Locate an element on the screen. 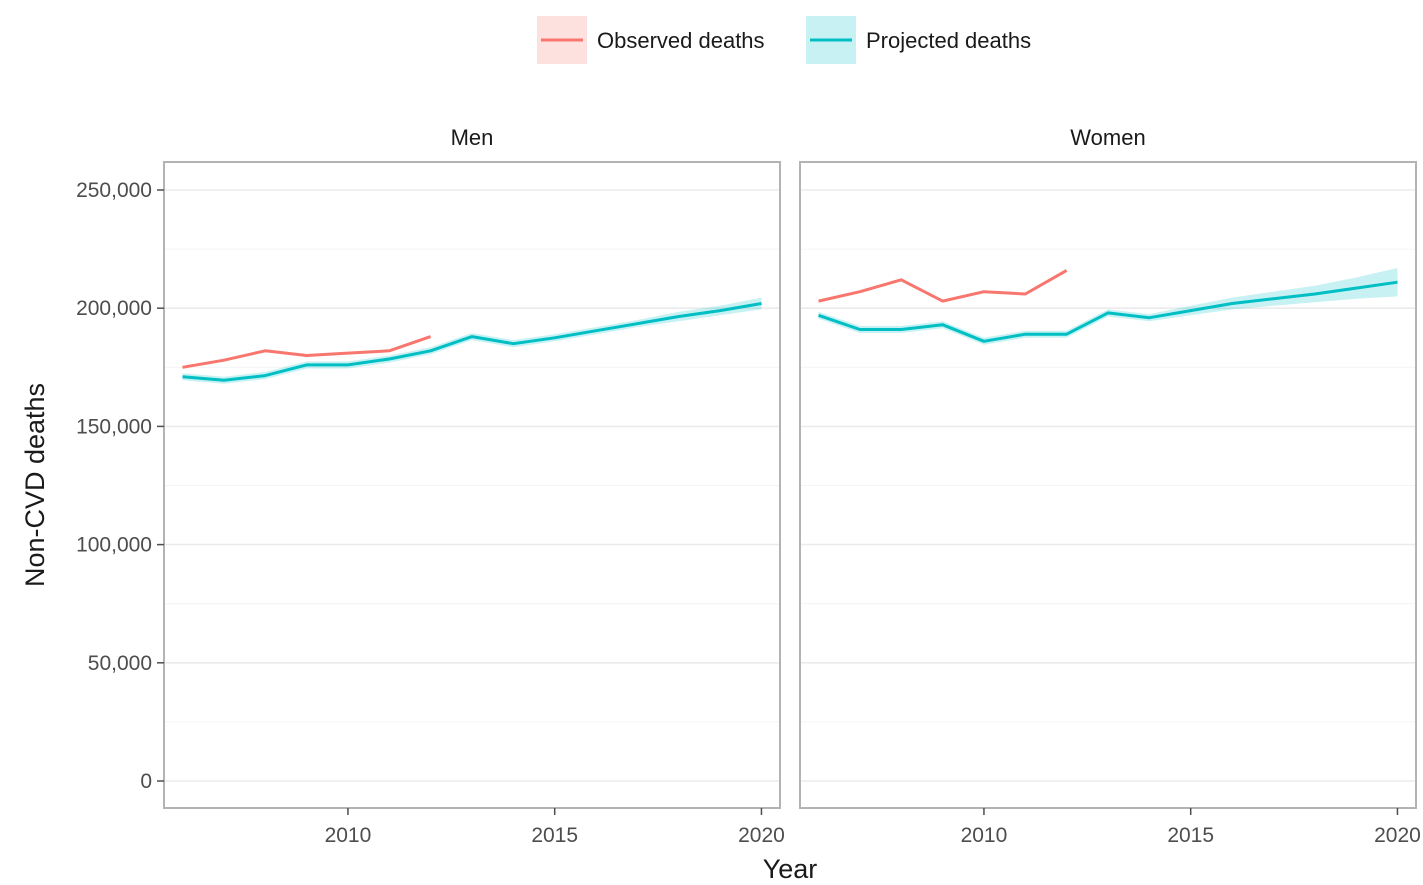 The image size is (1423, 885). panel-title: Men is located at coordinates (472, 137).